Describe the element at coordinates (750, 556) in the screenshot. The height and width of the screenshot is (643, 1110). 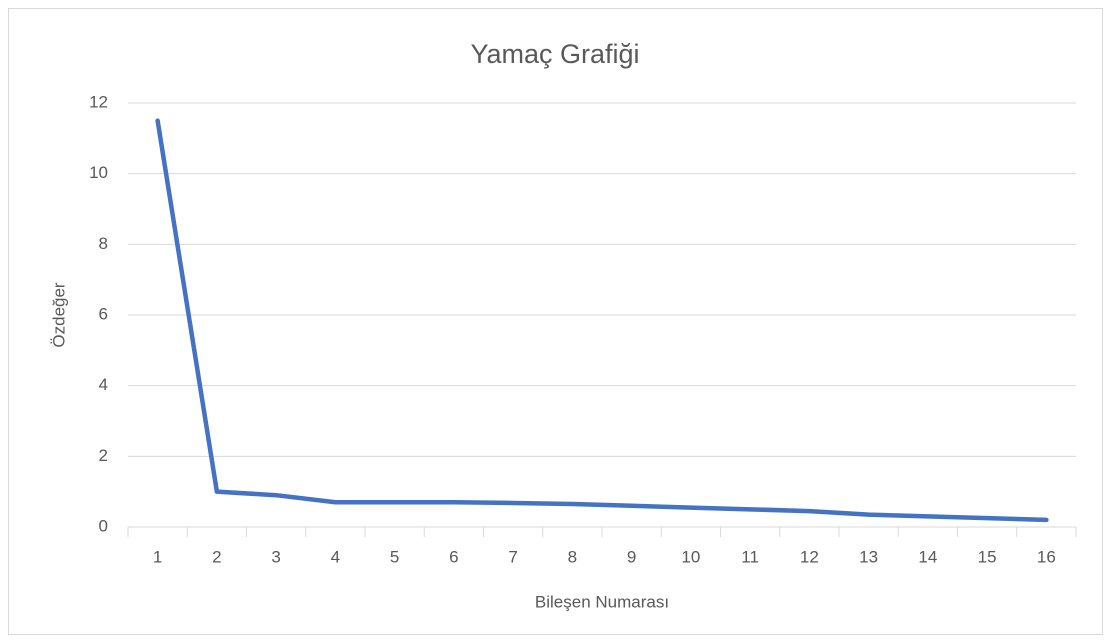
I see `x-tick-label: 11` at that location.